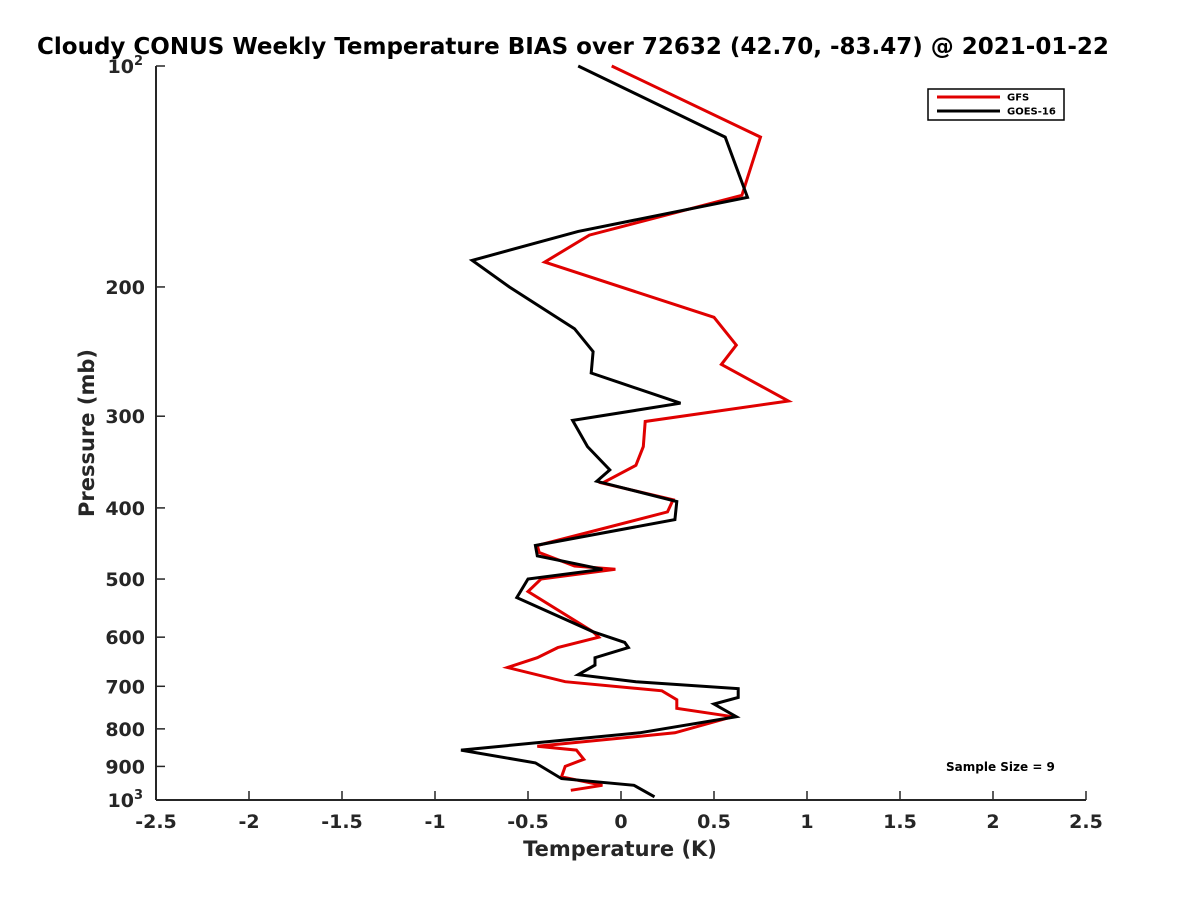  What do you see at coordinates (1018, 98) in the screenshot?
I see `legend-label-gfs: GFS` at bounding box center [1018, 98].